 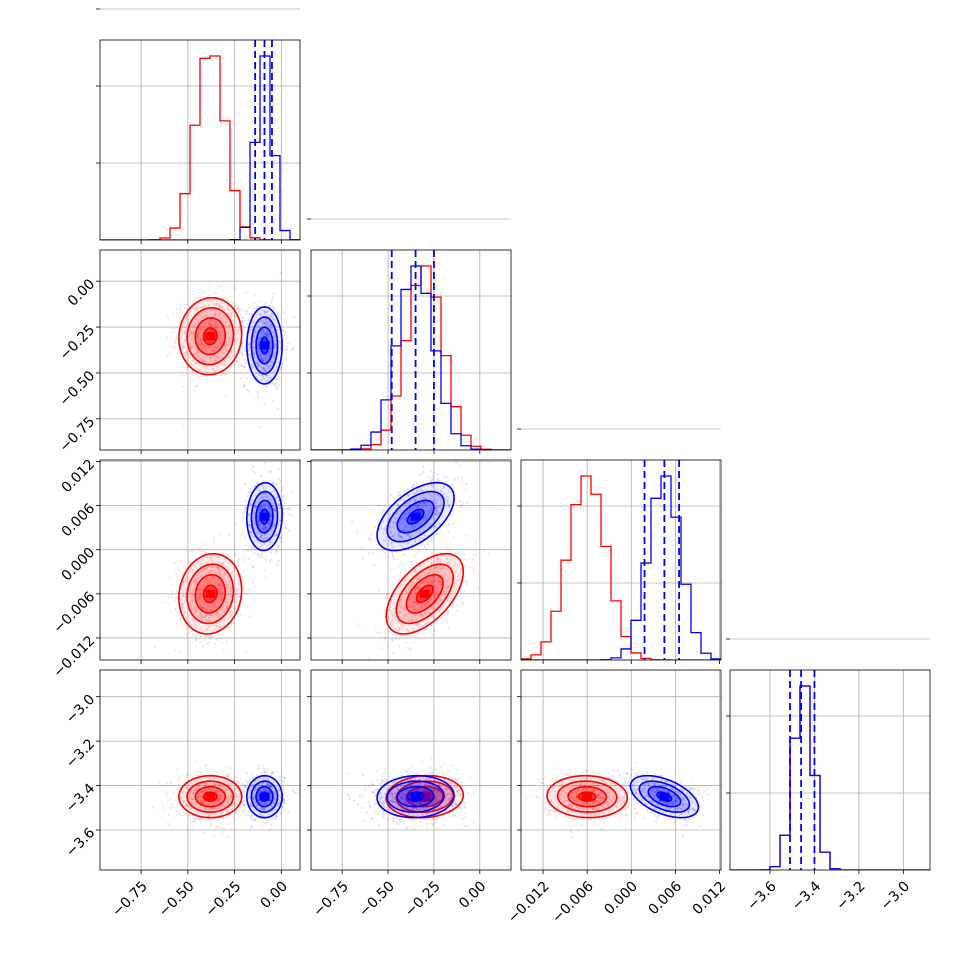 What do you see at coordinates (264, 796) in the screenshot?
I see `density-peak-blue` at bounding box center [264, 796].